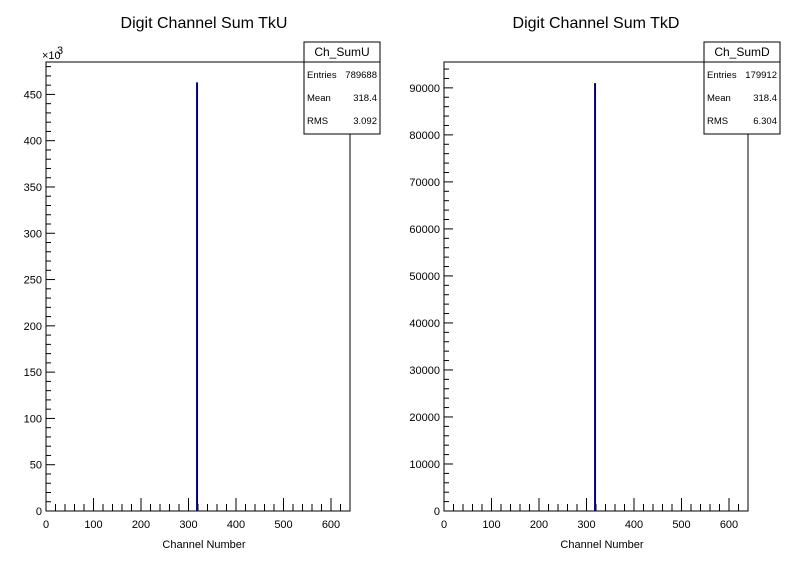 The width and height of the screenshot is (796, 574). I want to click on y-tick-label: 450, so click(33, 95).